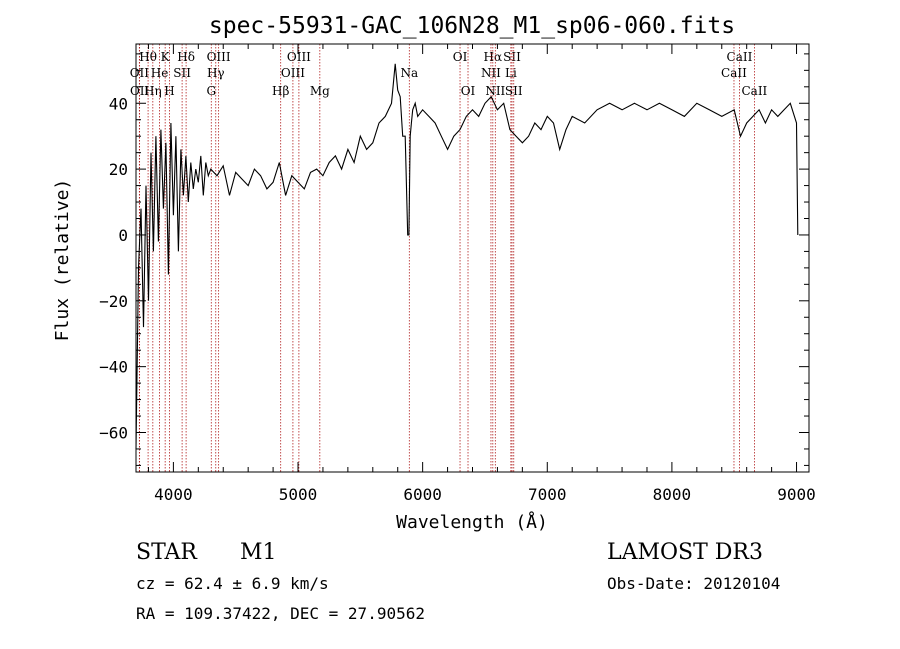 The image size is (900, 649). What do you see at coordinates (169, 91) in the screenshot?
I see `spectral-line-label: H` at bounding box center [169, 91].